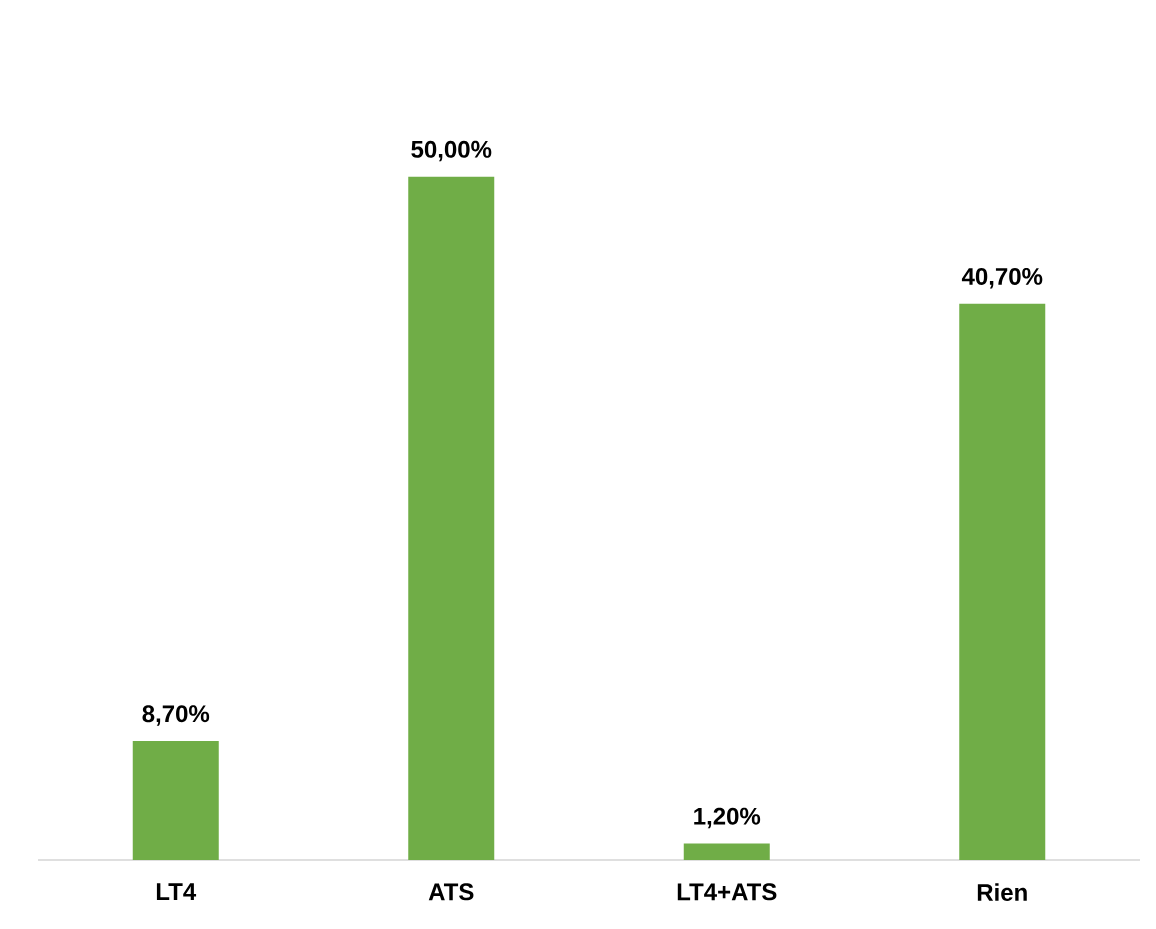  I want to click on data-label: 8,70%, so click(176, 715).